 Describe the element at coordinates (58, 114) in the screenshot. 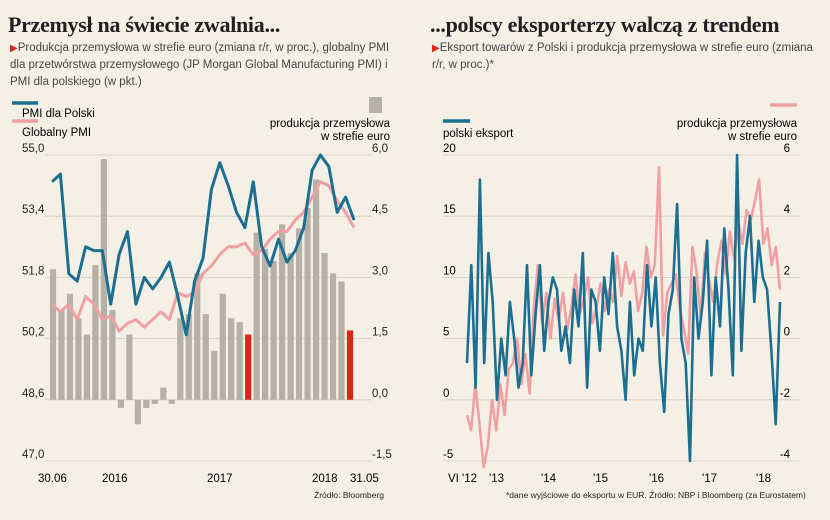

I see `legend-label-pmi-pl: PMI dla Polski` at that location.